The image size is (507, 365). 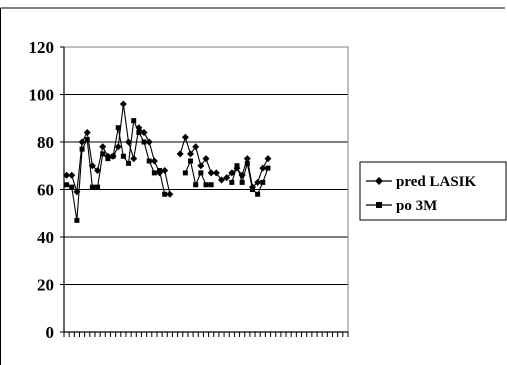 What do you see at coordinates (42, 95) in the screenshot?
I see `y-tick-label-100: 100` at bounding box center [42, 95].